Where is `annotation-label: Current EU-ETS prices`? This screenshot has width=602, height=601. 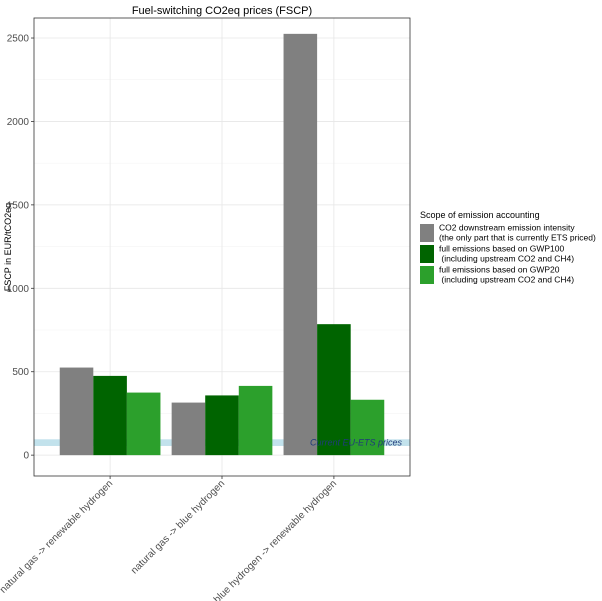 annotation-label: Current EU-ETS prices is located at coordinates (356, 443).